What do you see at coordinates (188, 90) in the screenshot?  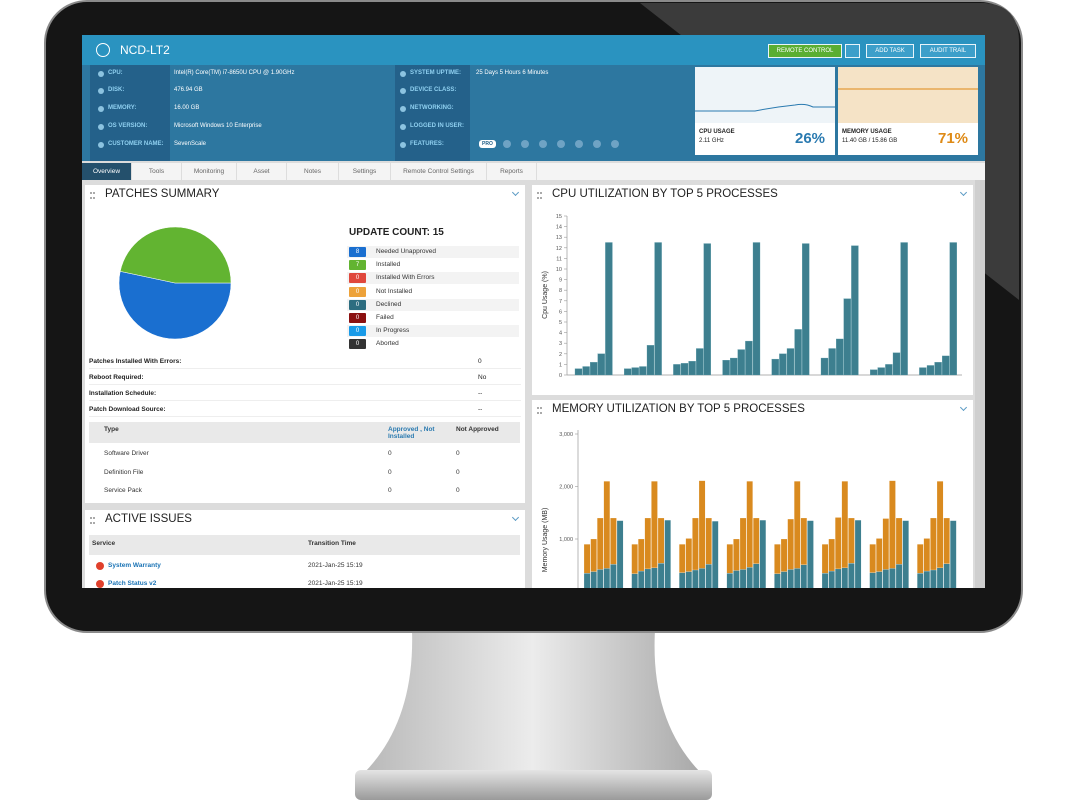 I see `info-value: 476.94 GB` at bounding box center [188, 90].